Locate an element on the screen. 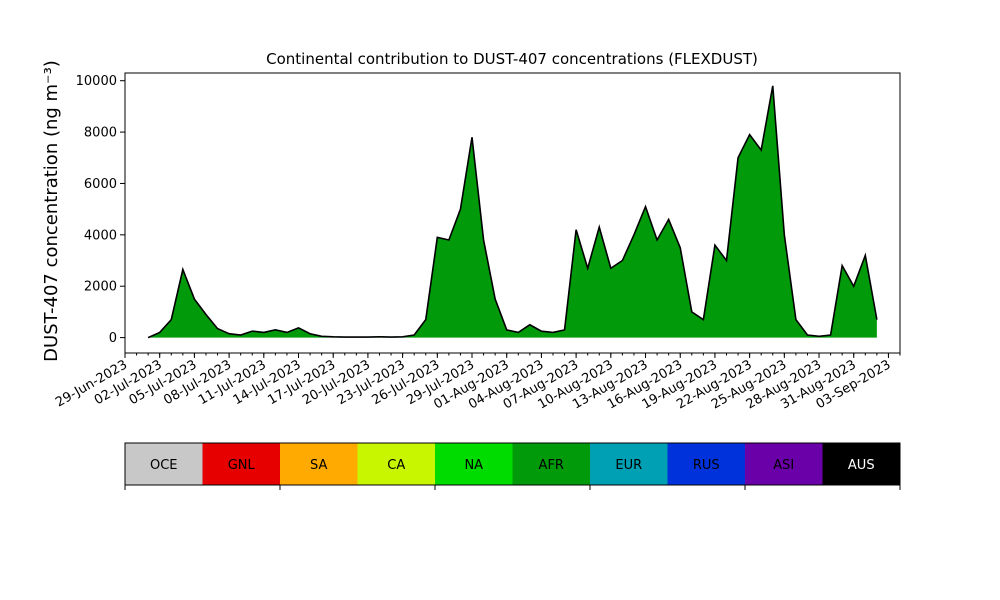 Image resolution: width=1000 pixels, height=600 pixels. legend-label-ca: CA is located at coordinates (396, 465).